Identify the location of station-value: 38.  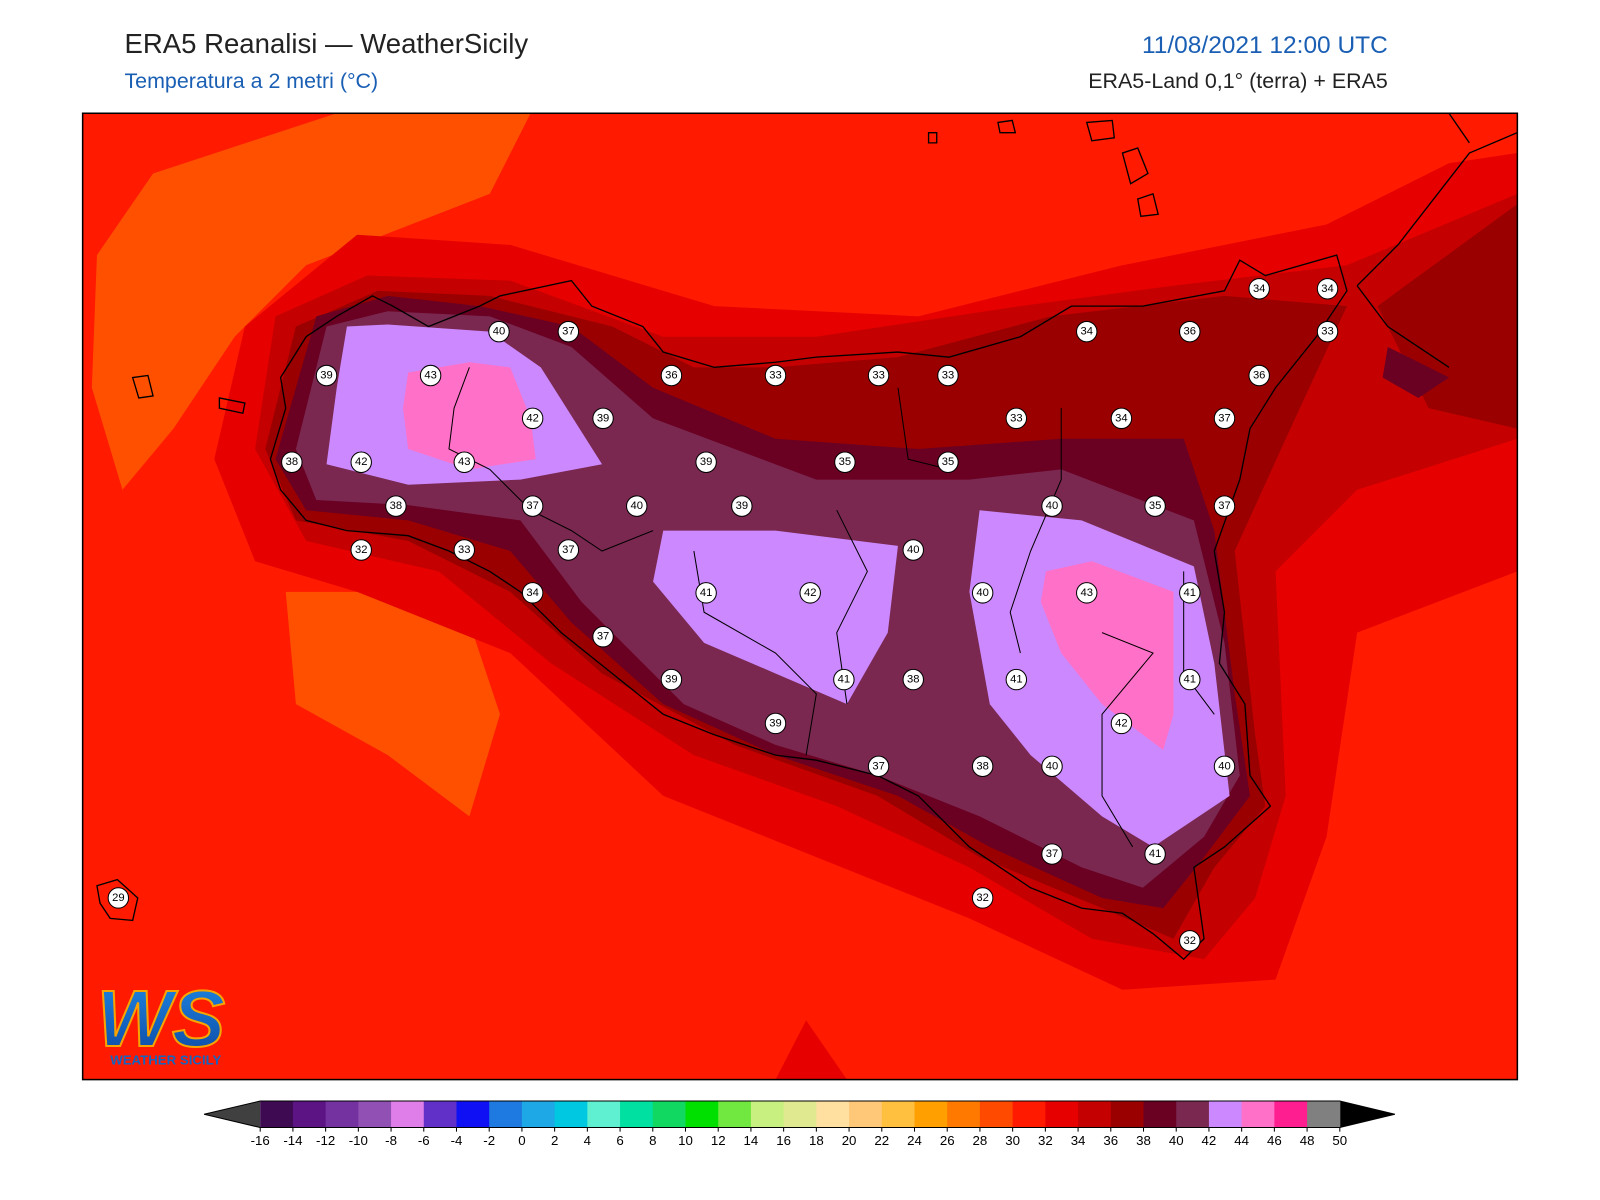
(292, 462).